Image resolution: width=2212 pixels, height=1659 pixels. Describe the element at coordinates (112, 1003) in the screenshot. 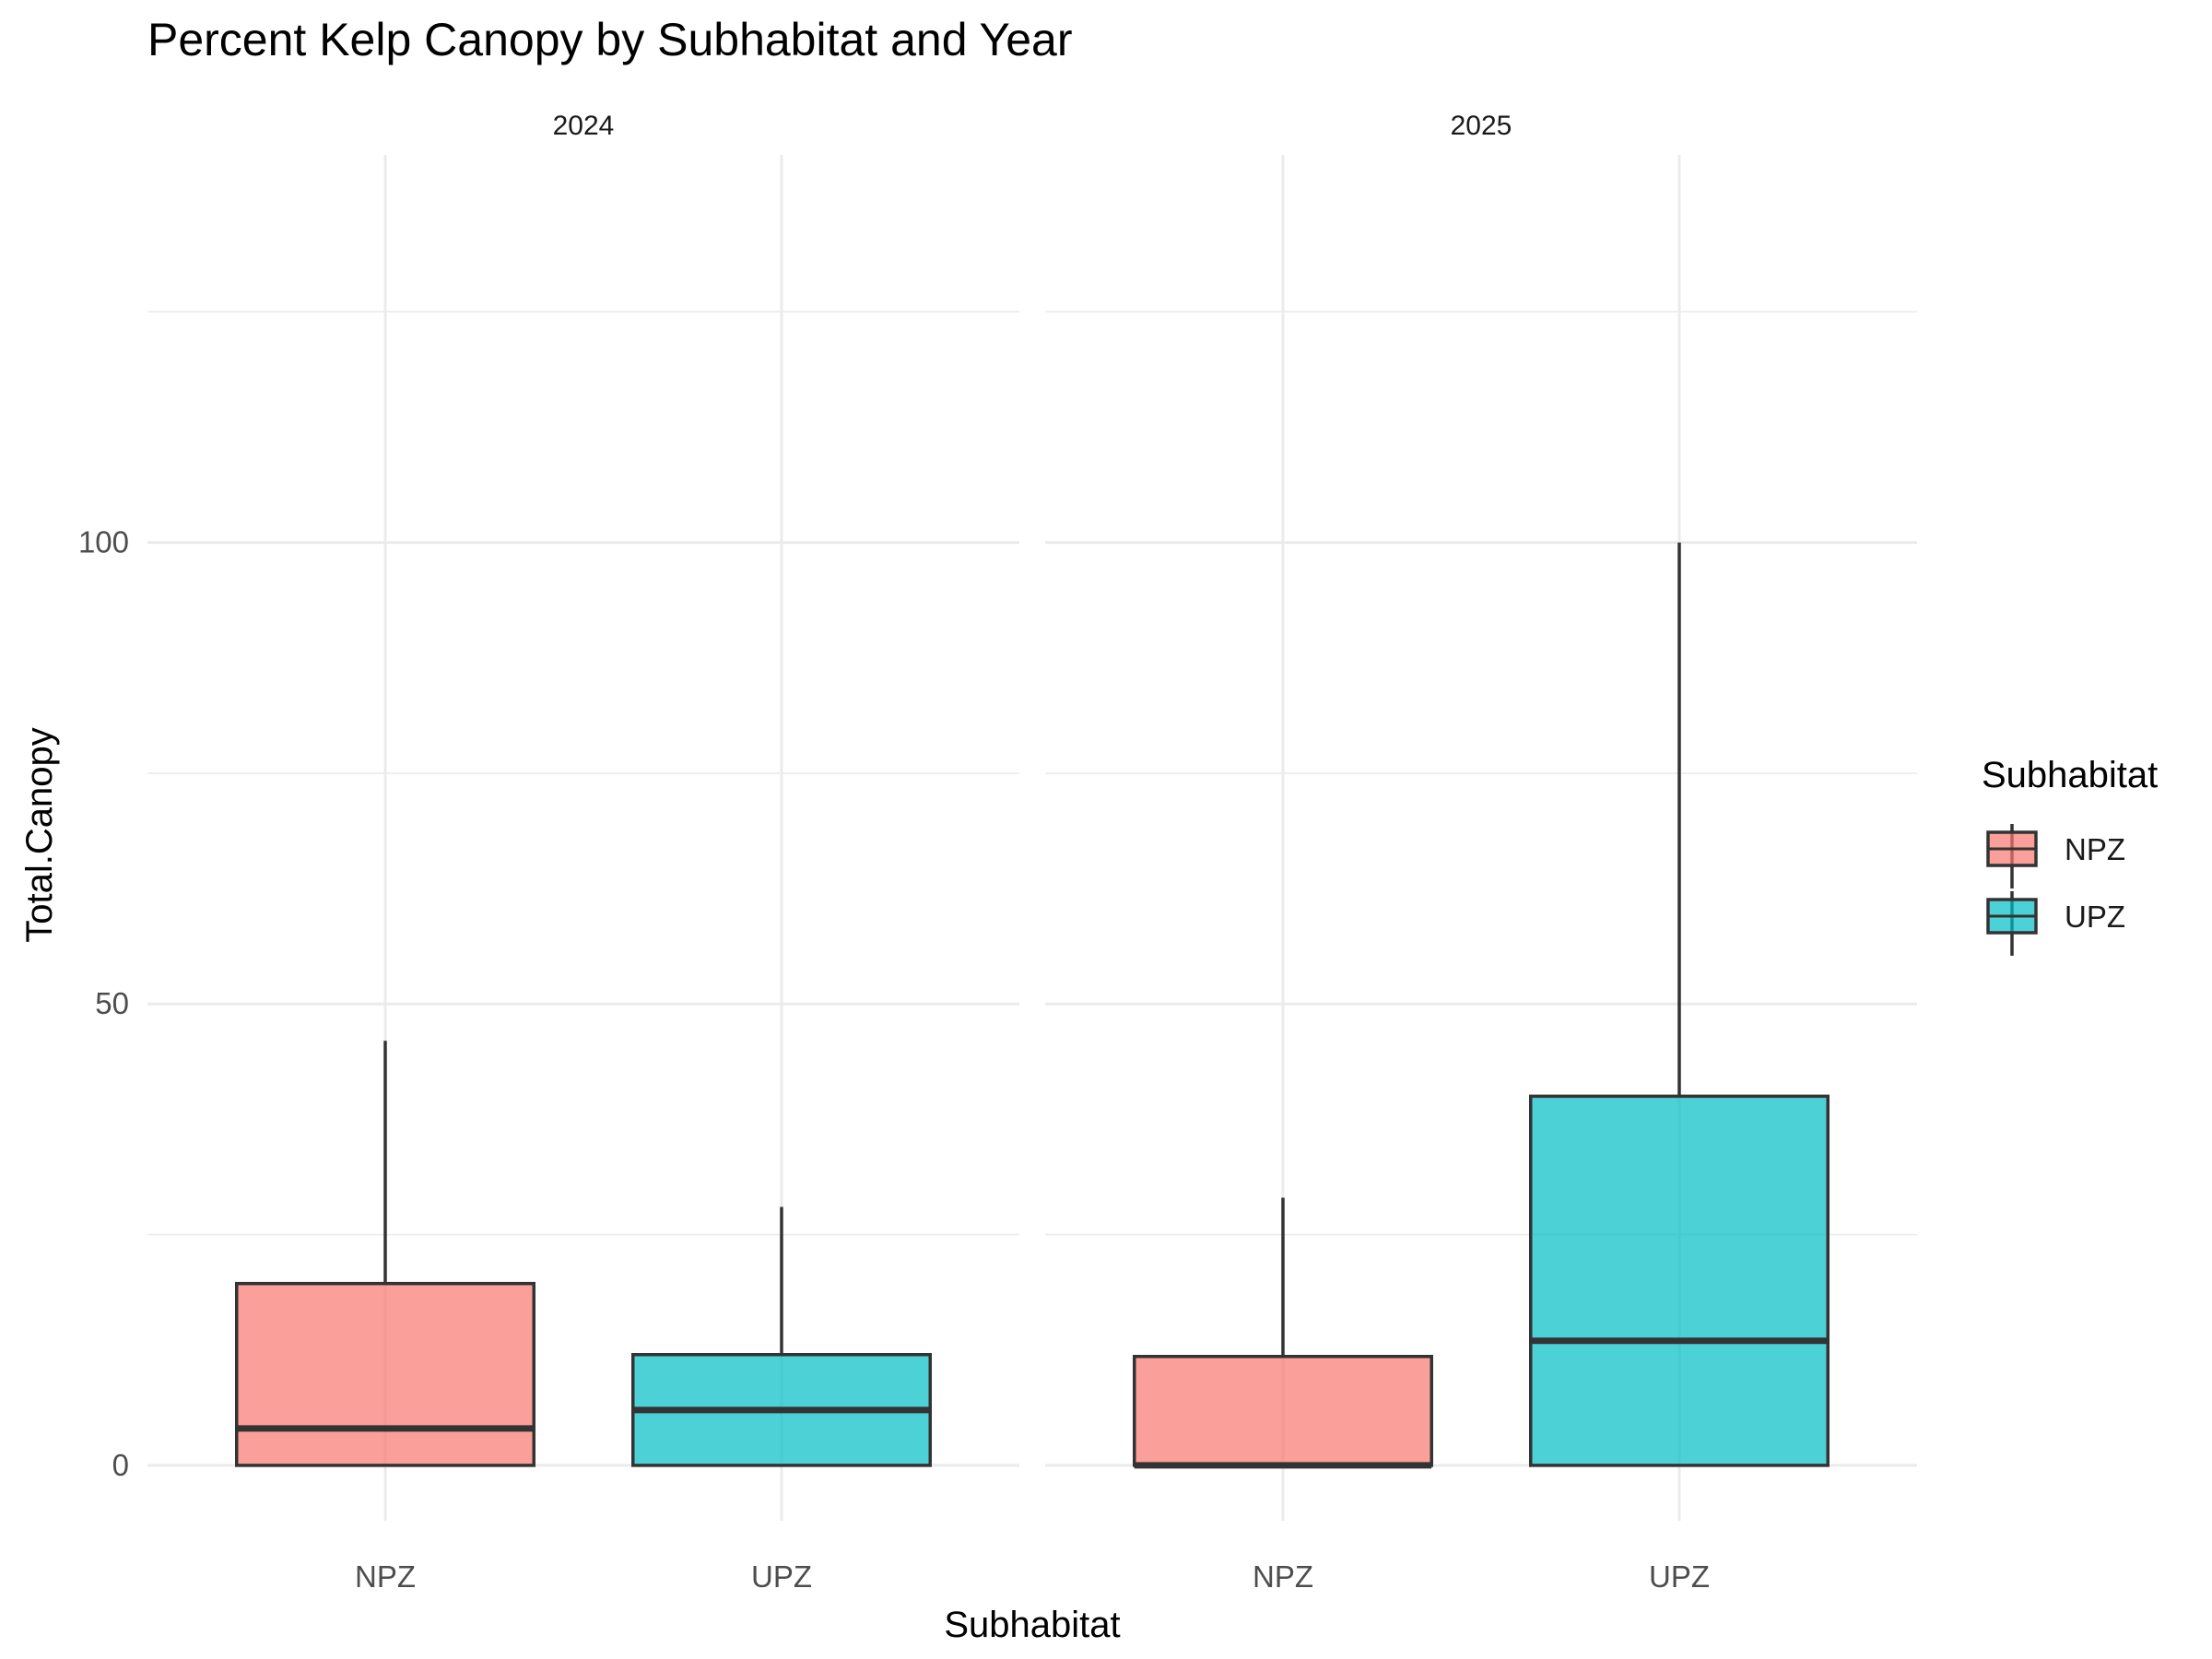

I see `y-tick-label: 50` at that location.